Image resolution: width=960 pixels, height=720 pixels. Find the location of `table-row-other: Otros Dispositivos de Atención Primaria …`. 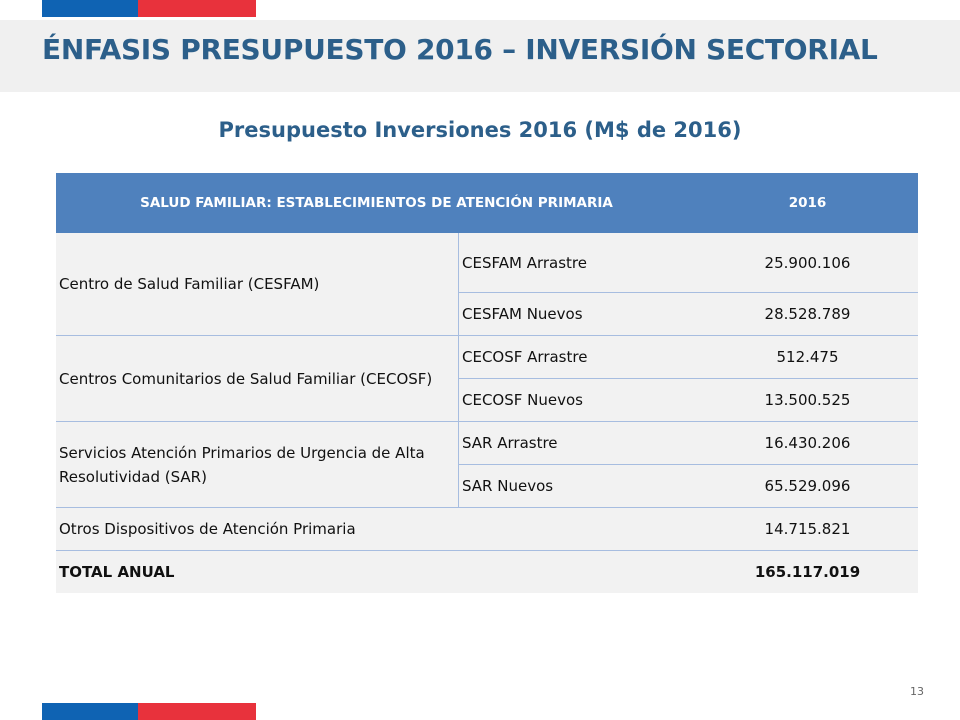

table-row-other: Otros Dispositivos de Atención Primaria … is located at coordinates (487, 529).